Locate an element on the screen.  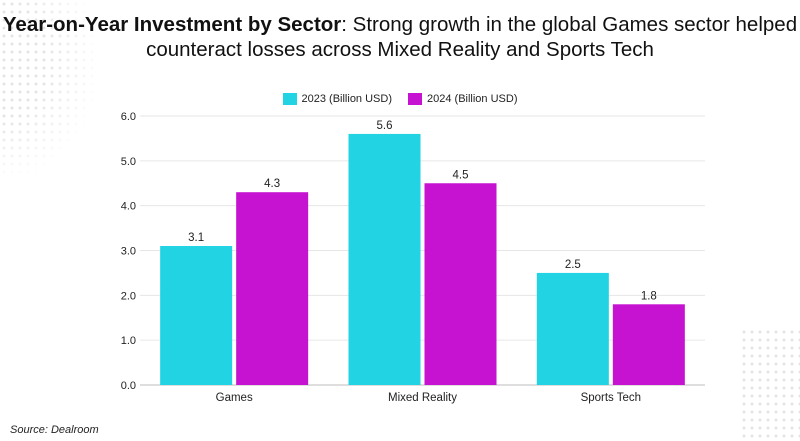
data-label: 1.8 is located at coordinates (649, 296).